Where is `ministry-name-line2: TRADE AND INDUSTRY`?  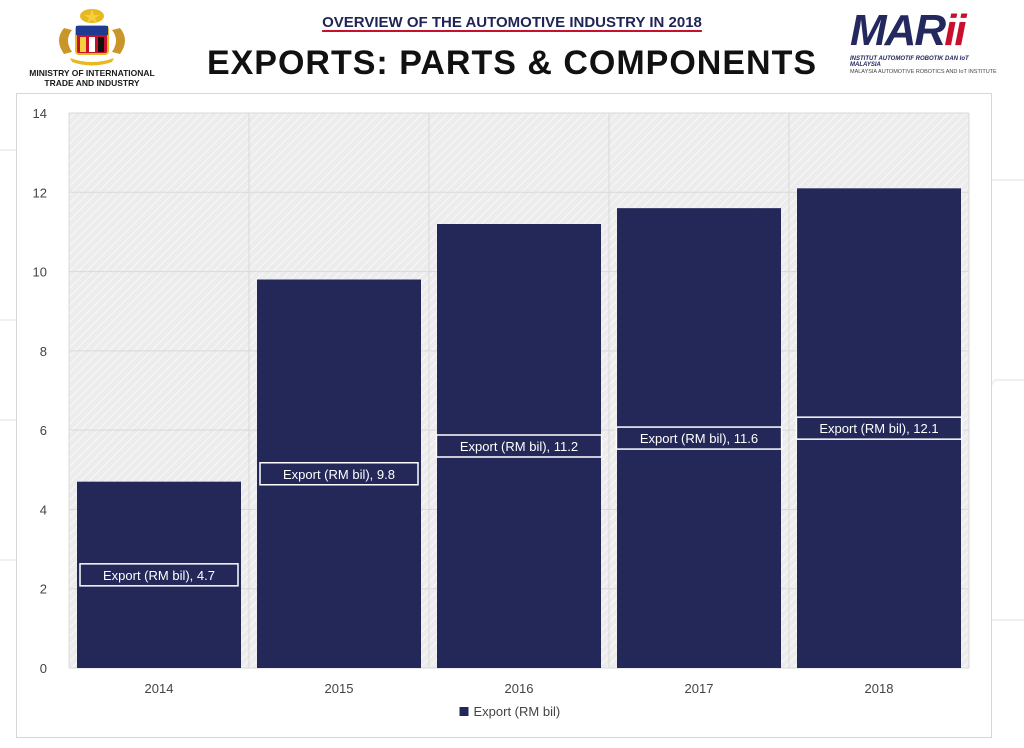 ministry-name-line2: TRADE AND INDUSTRY is located at coordinates (92, 83).